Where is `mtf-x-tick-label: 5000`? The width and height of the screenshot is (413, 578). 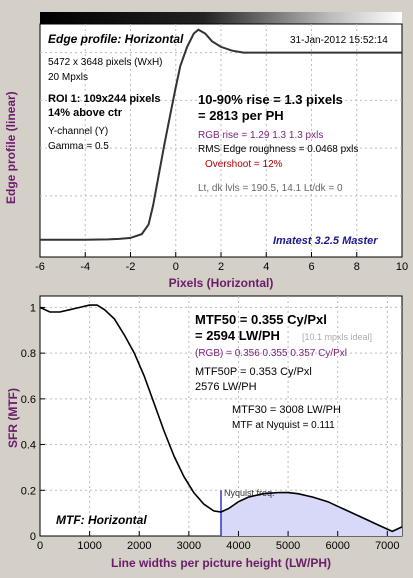
mtf-x-tick-label: 5000 is located at coordinates (288, 546).